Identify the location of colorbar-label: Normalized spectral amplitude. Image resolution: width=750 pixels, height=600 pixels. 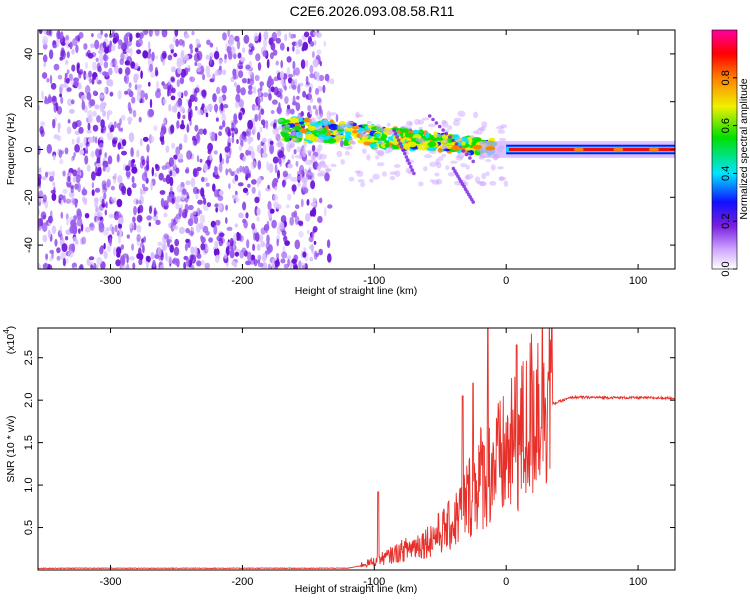
(744, 148).